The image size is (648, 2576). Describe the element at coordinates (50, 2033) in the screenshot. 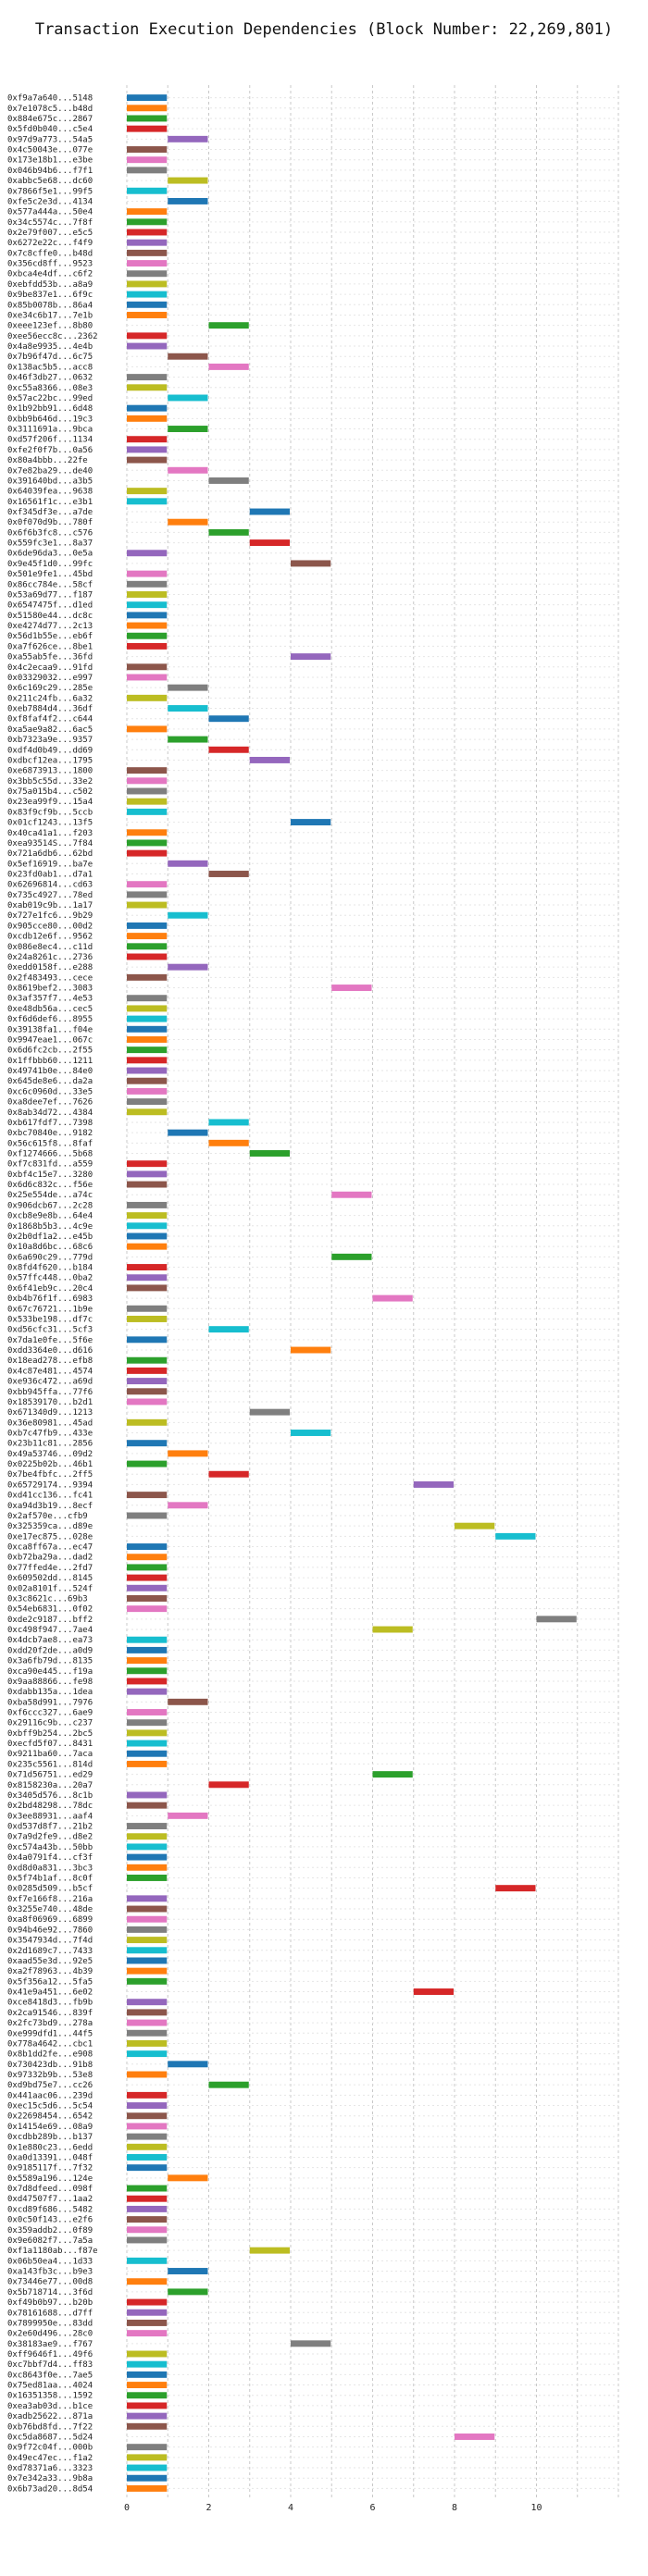

I see `transaction-label: 0xe999dfd1...44f5` at that location.